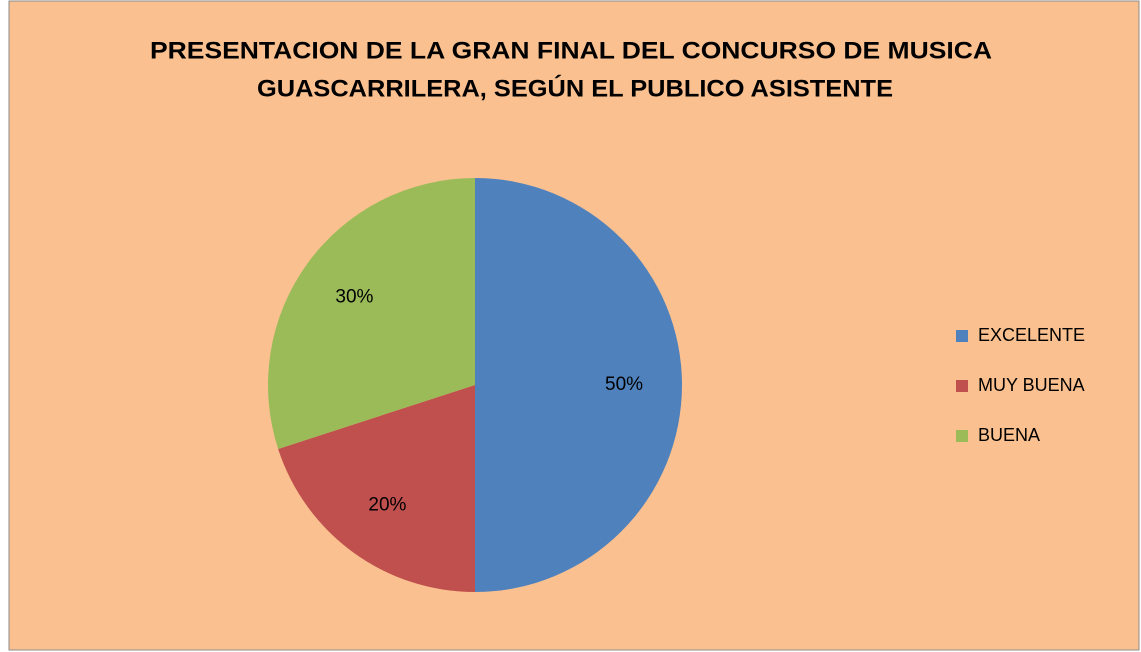 Image resolution: width=1141 pixels, height=652 pixels. Describe the element at coordinates (1031, 335) in the screenshot. I see `legend-label: EXCELENTE` at that location.